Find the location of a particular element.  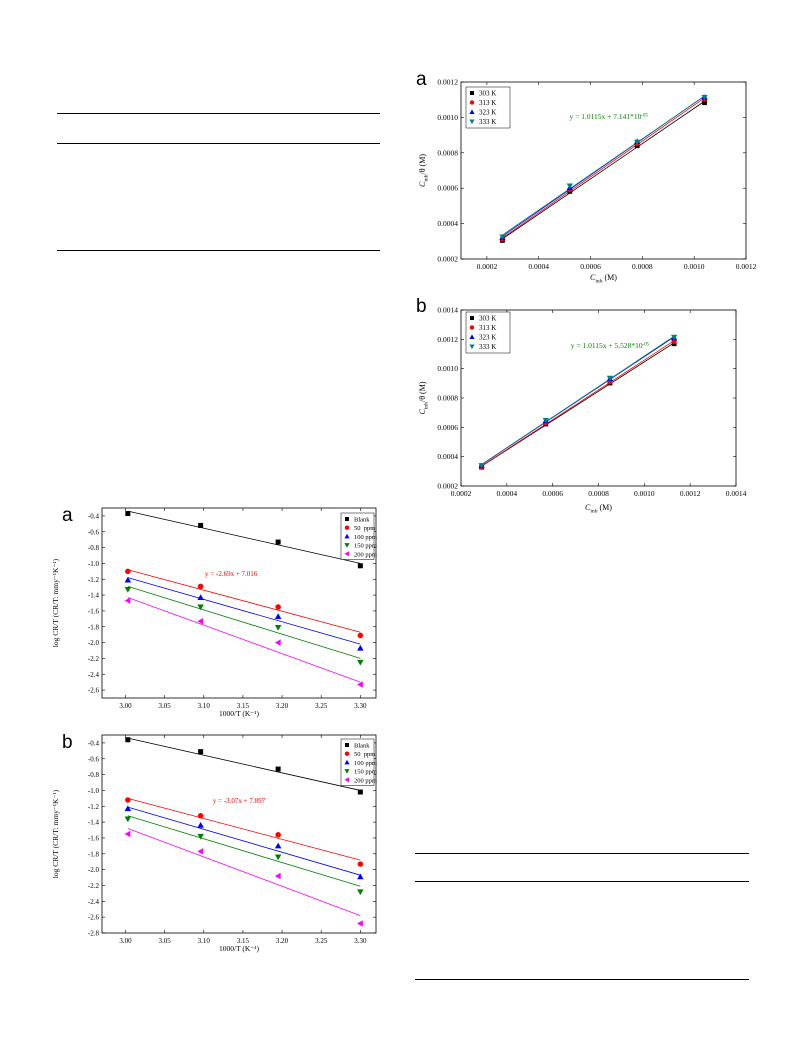

y-tick-label: 0.0012 is located at coordinates (447, 339).